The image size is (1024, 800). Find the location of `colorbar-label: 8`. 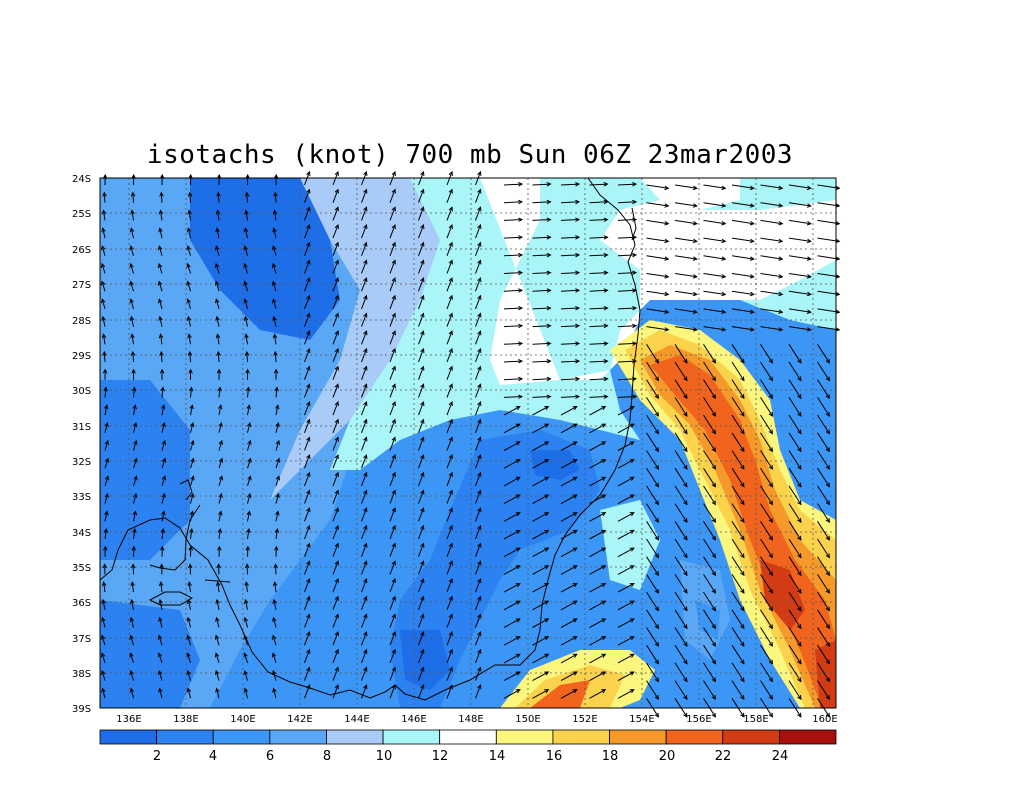

colorbar-label: 8 is located at coordinates (327, 756).